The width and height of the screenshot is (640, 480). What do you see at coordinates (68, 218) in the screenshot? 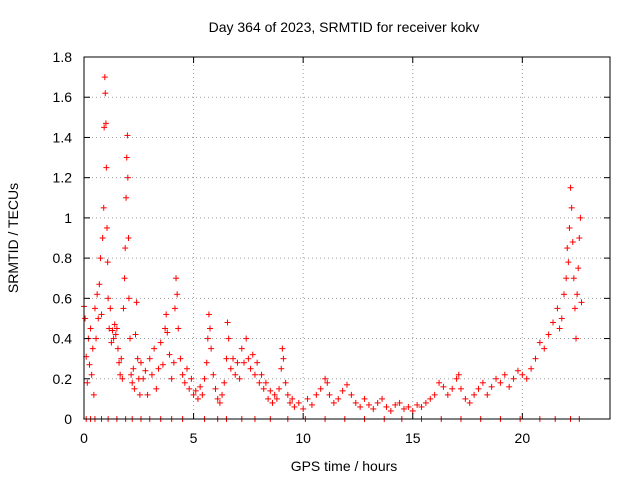
I see `y-tick-label: 1` at bounding box center [68, 218].